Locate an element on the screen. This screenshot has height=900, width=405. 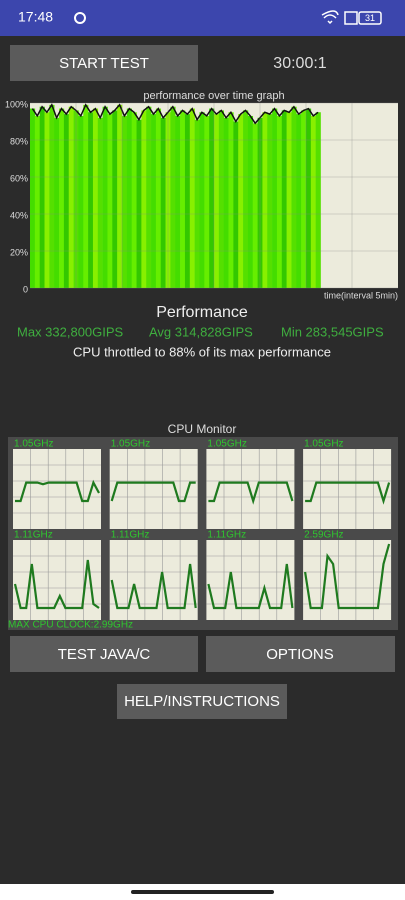
max-cpu-clock: MAX CPU CLOCK:2.99GHz is located at coordinates (70, 625).